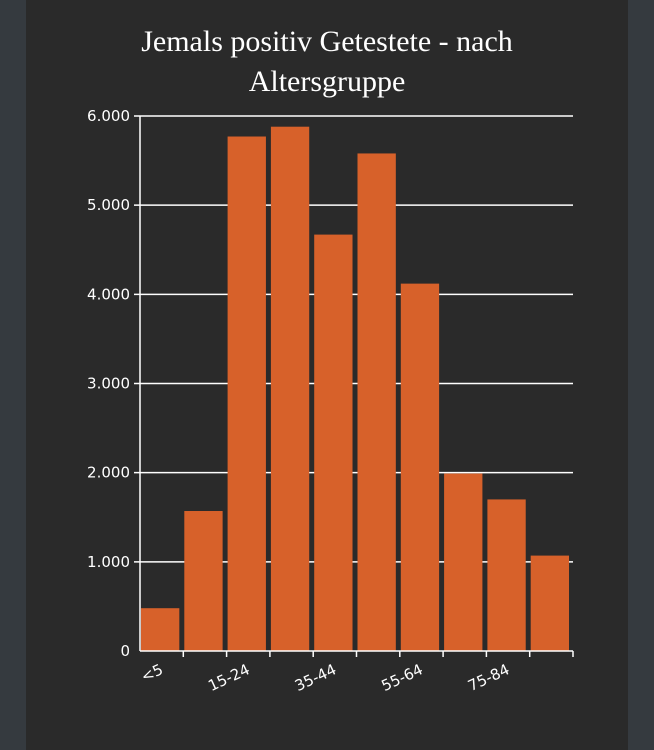 Image resolution: width=654 pixels, height=750 pixels. What do you see at coordinates (356, 672) in the screenshot?
I see `x-axis: <5 15-24 35-44 55-64 75-84` at bounding box center [356, 672].